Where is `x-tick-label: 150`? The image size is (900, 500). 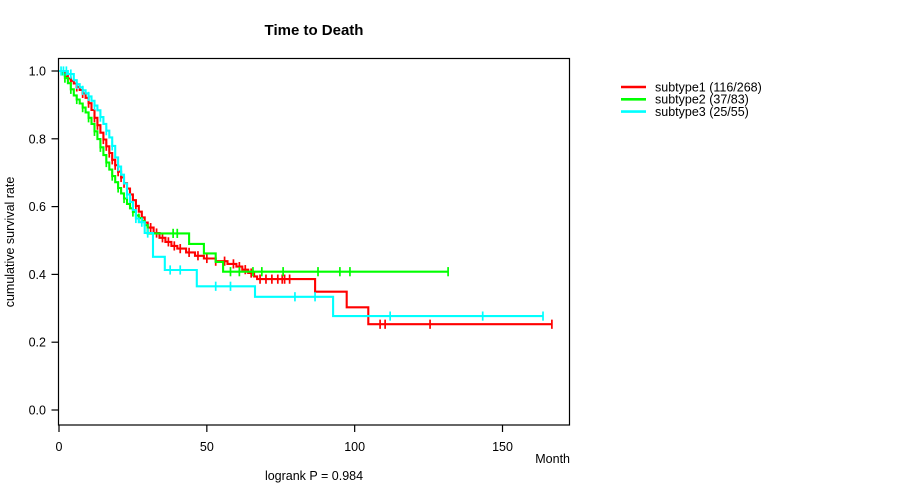 x-tick-label: 150 is located at coordinates (502, 447).